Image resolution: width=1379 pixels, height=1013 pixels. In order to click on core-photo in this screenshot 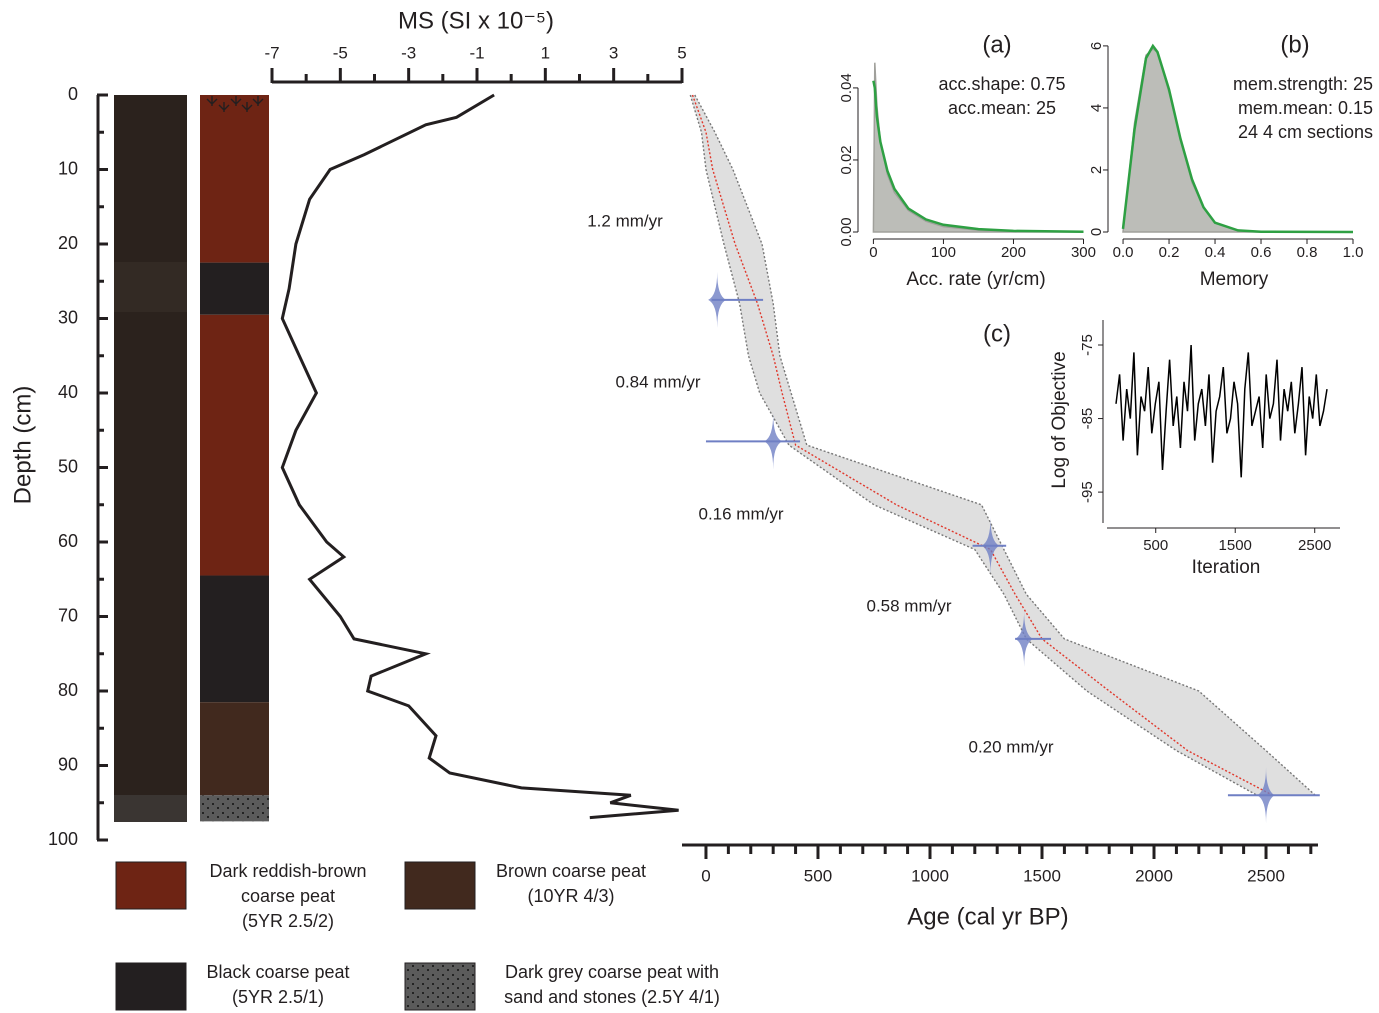, I will do `click(150, 458)`.